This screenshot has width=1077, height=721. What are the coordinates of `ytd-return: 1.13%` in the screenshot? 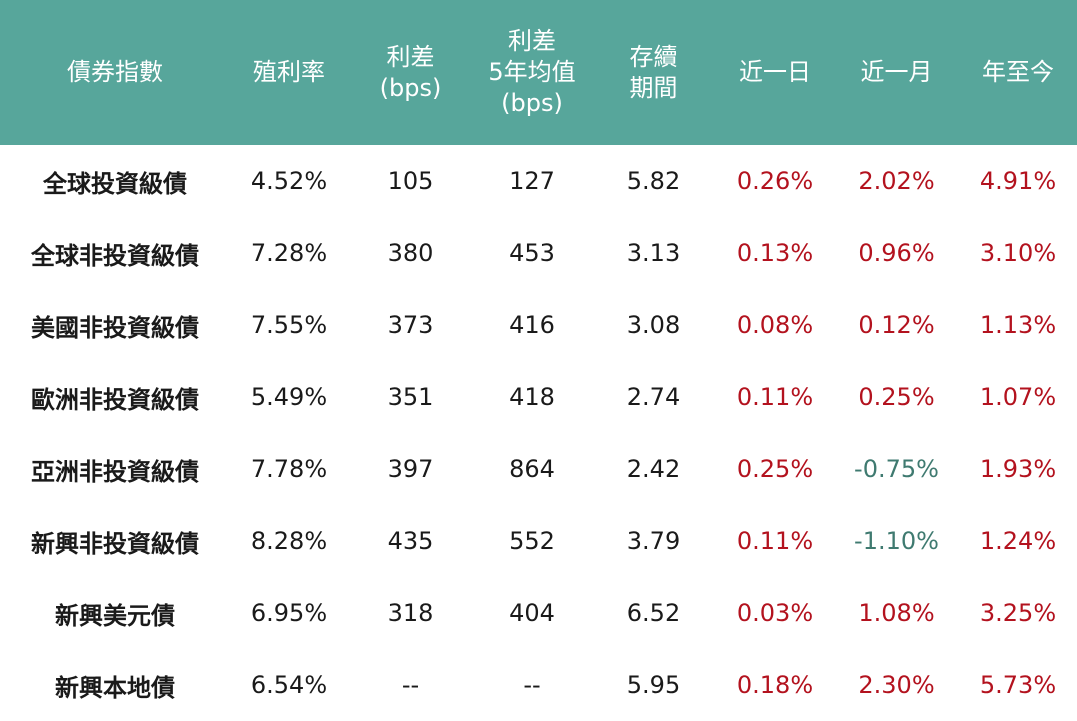 It's located at (1018, 325).